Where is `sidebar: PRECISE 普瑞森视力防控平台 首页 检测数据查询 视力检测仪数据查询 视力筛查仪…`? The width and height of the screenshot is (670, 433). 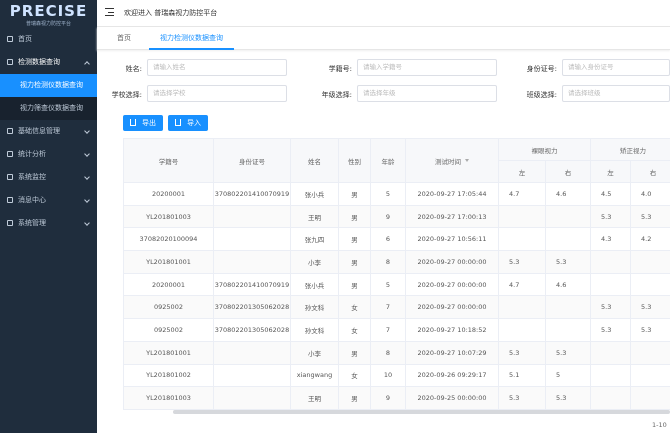
sidebar: PRECISE 普瑞森视力防控平台 首页 检测数据查询 视力检测仪数据查询 视力筛查仪… is located at coordinates (48, 216).